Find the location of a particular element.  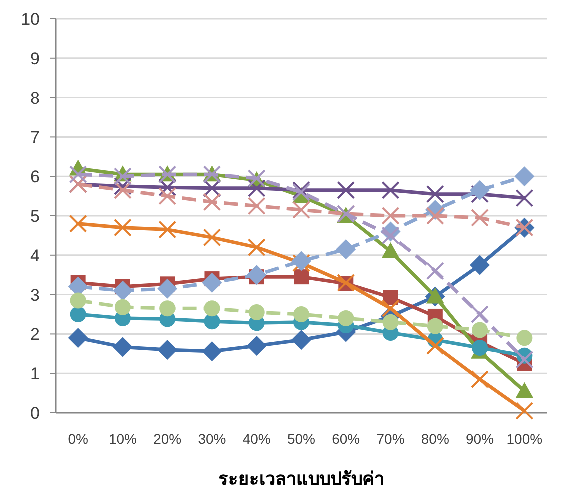

y-tick-label: 7 is located at coordinates (35, 138).